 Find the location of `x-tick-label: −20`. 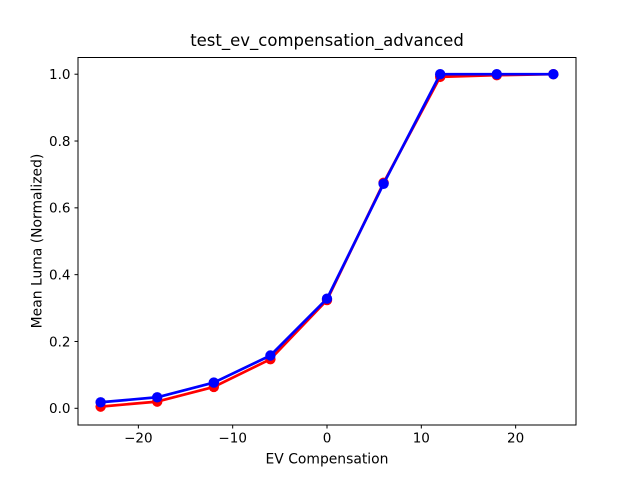

x-tick-label: −20 is located at coordinates (138, 439).